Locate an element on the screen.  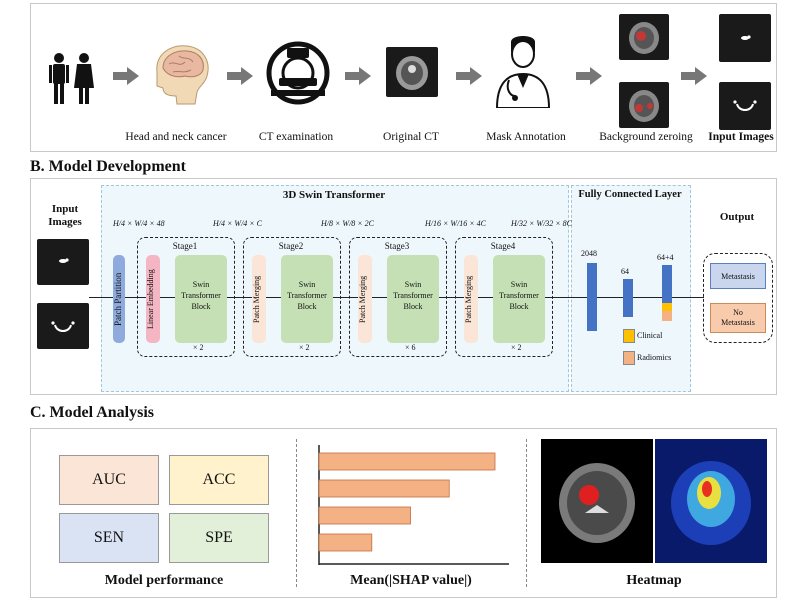
output-box is located at coordinates (738, 298).